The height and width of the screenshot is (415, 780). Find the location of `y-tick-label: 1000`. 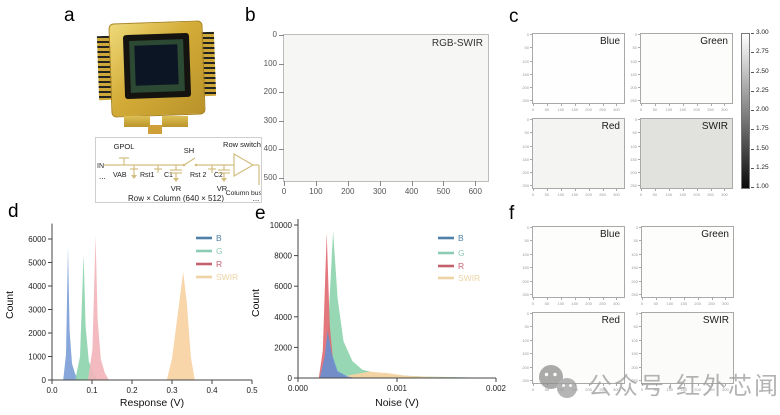

y-tick-label: 1000 is located at coordinates (37, 357).